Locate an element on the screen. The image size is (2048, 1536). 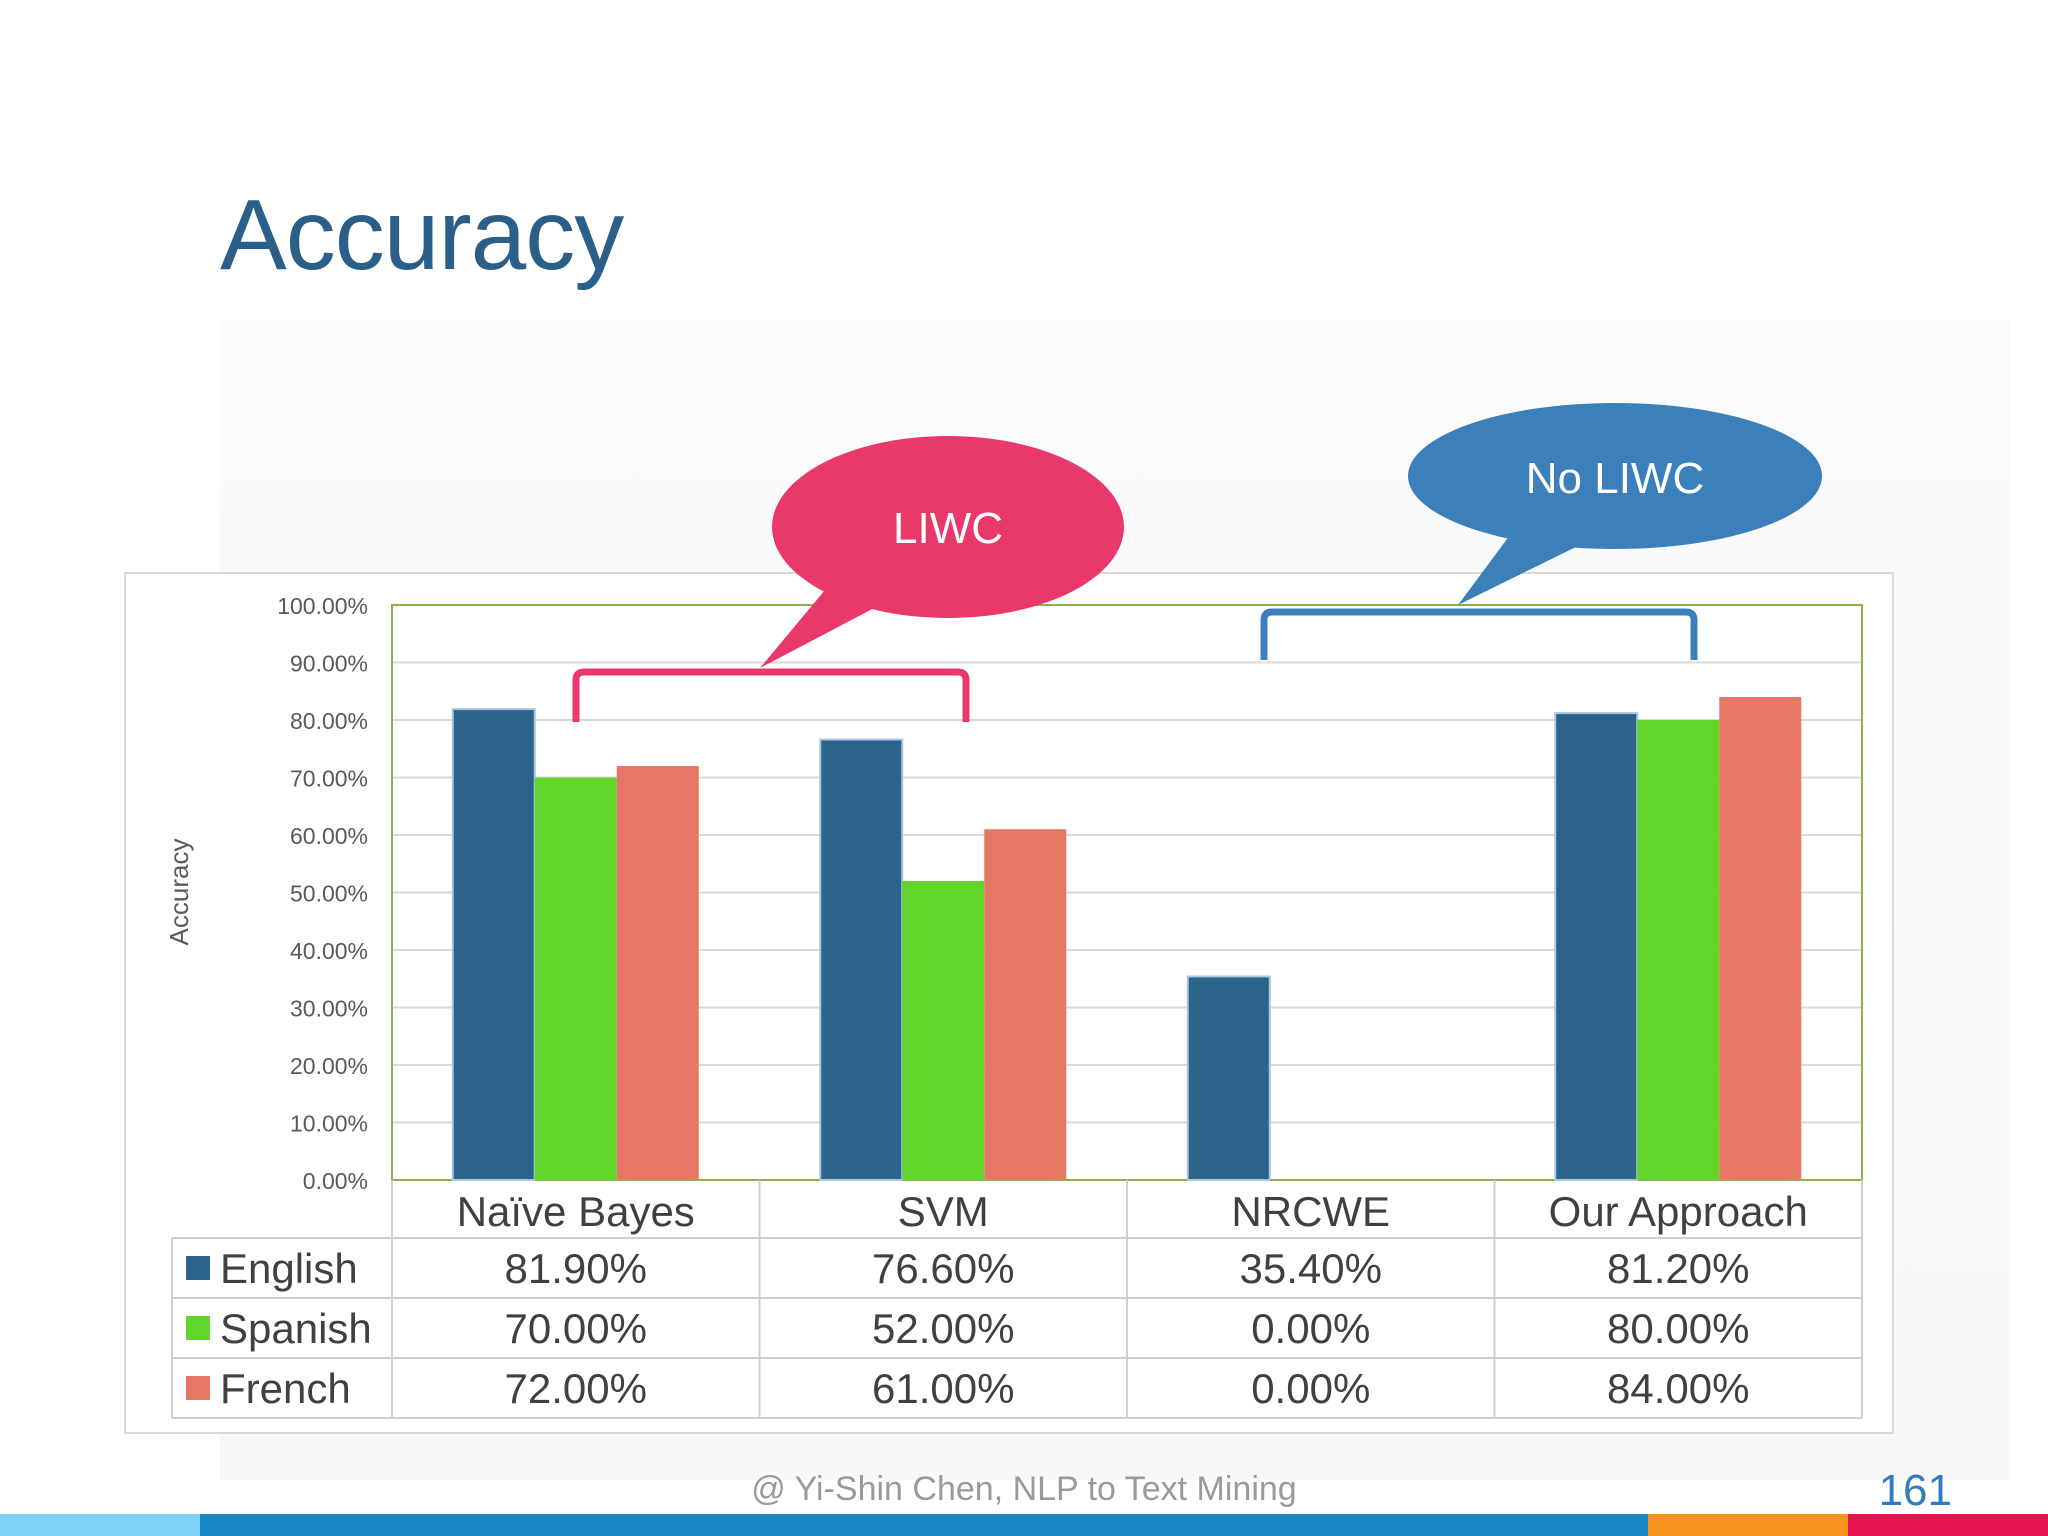
bottom-color-bar is located at coordinates (1024, 1525).